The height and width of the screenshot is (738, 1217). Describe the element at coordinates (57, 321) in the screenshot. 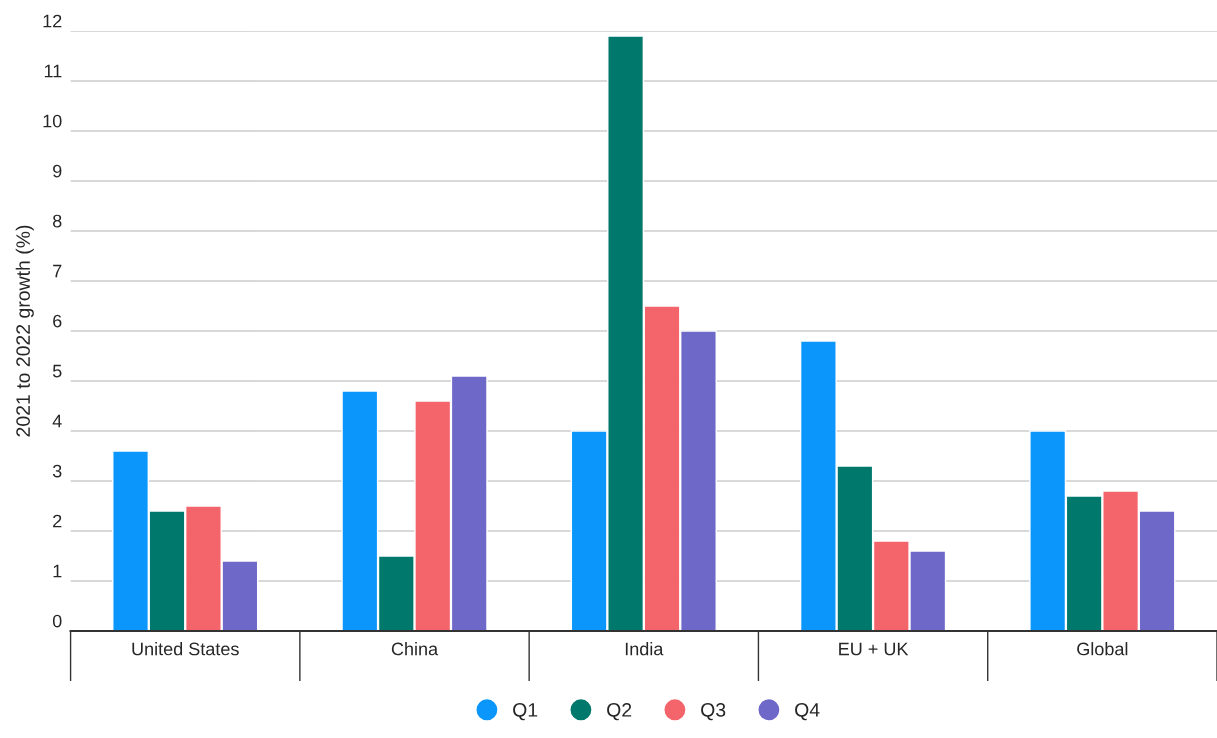

I see `y-tick-label: 6` at that location.